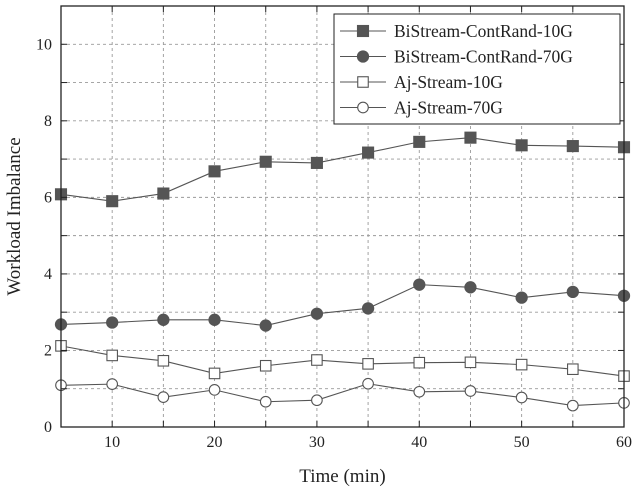  Describe the element at coordinates (14, 216) in the screenshot. I see `y-axis-label: Workload Imbalance` at that location.